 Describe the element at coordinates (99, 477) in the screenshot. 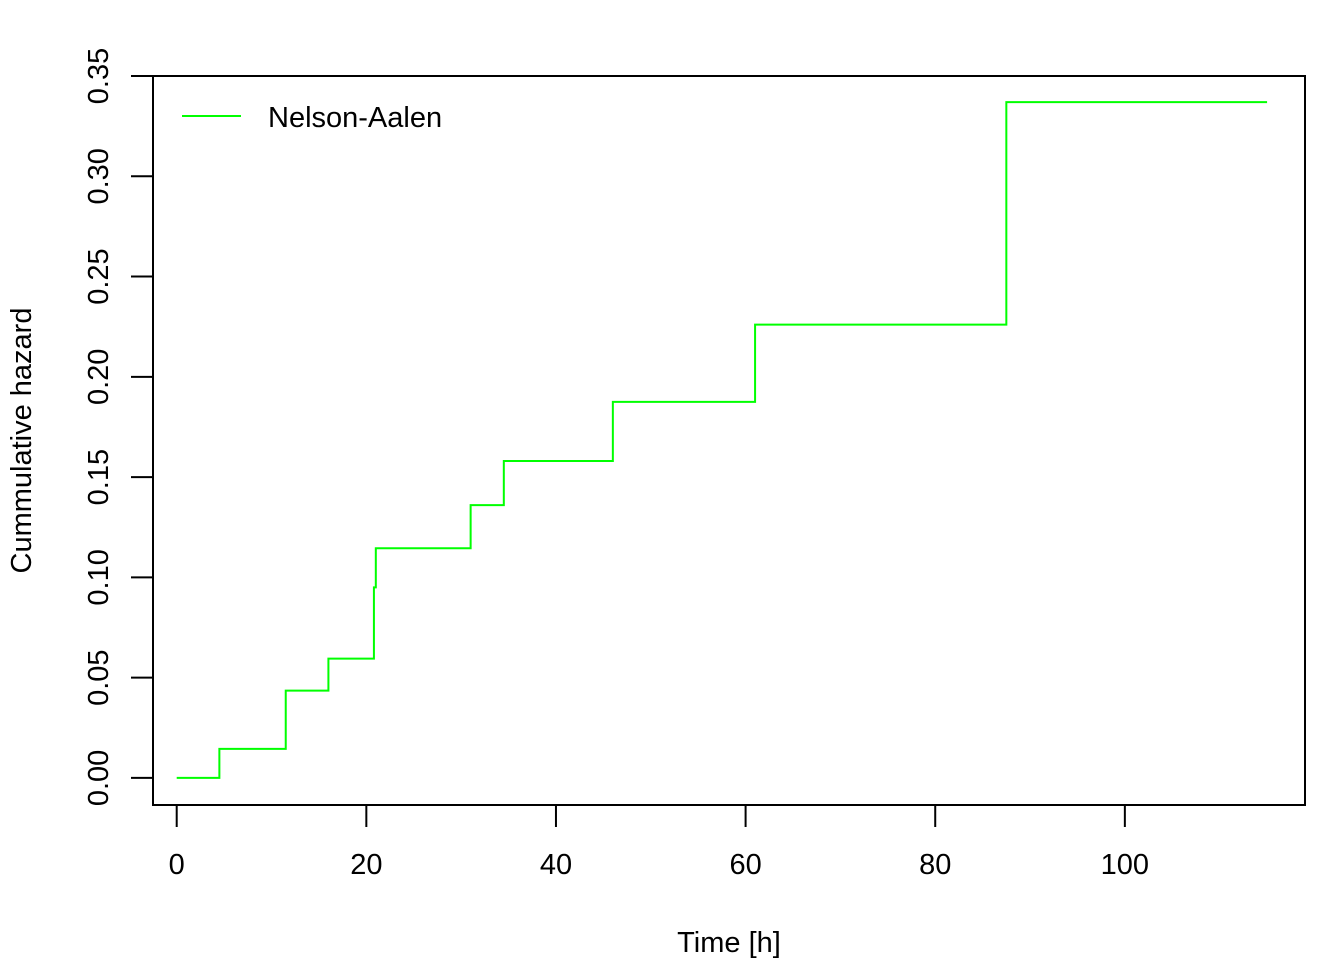

I see `y-tick-label: 0.15` at that location.